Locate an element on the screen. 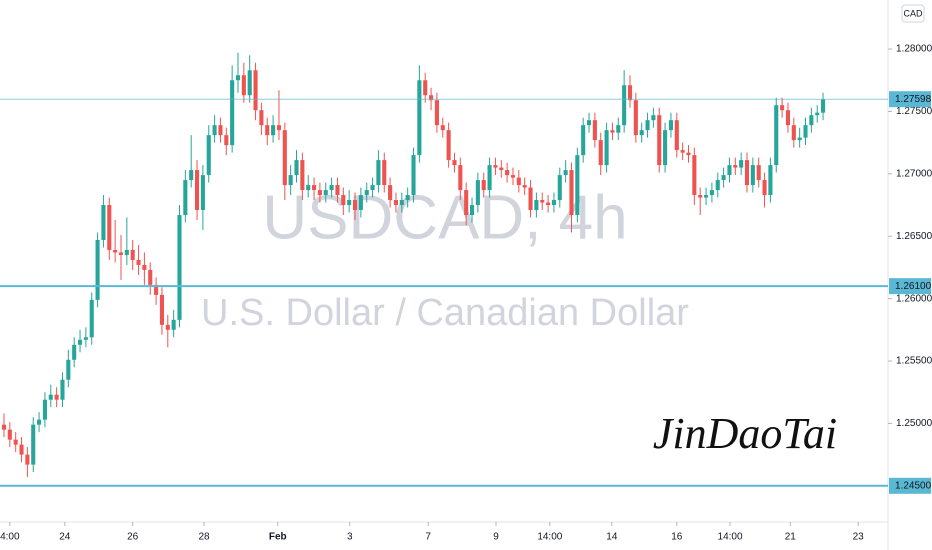  x-tick-label: 16 is located at coordinates (677, 537).